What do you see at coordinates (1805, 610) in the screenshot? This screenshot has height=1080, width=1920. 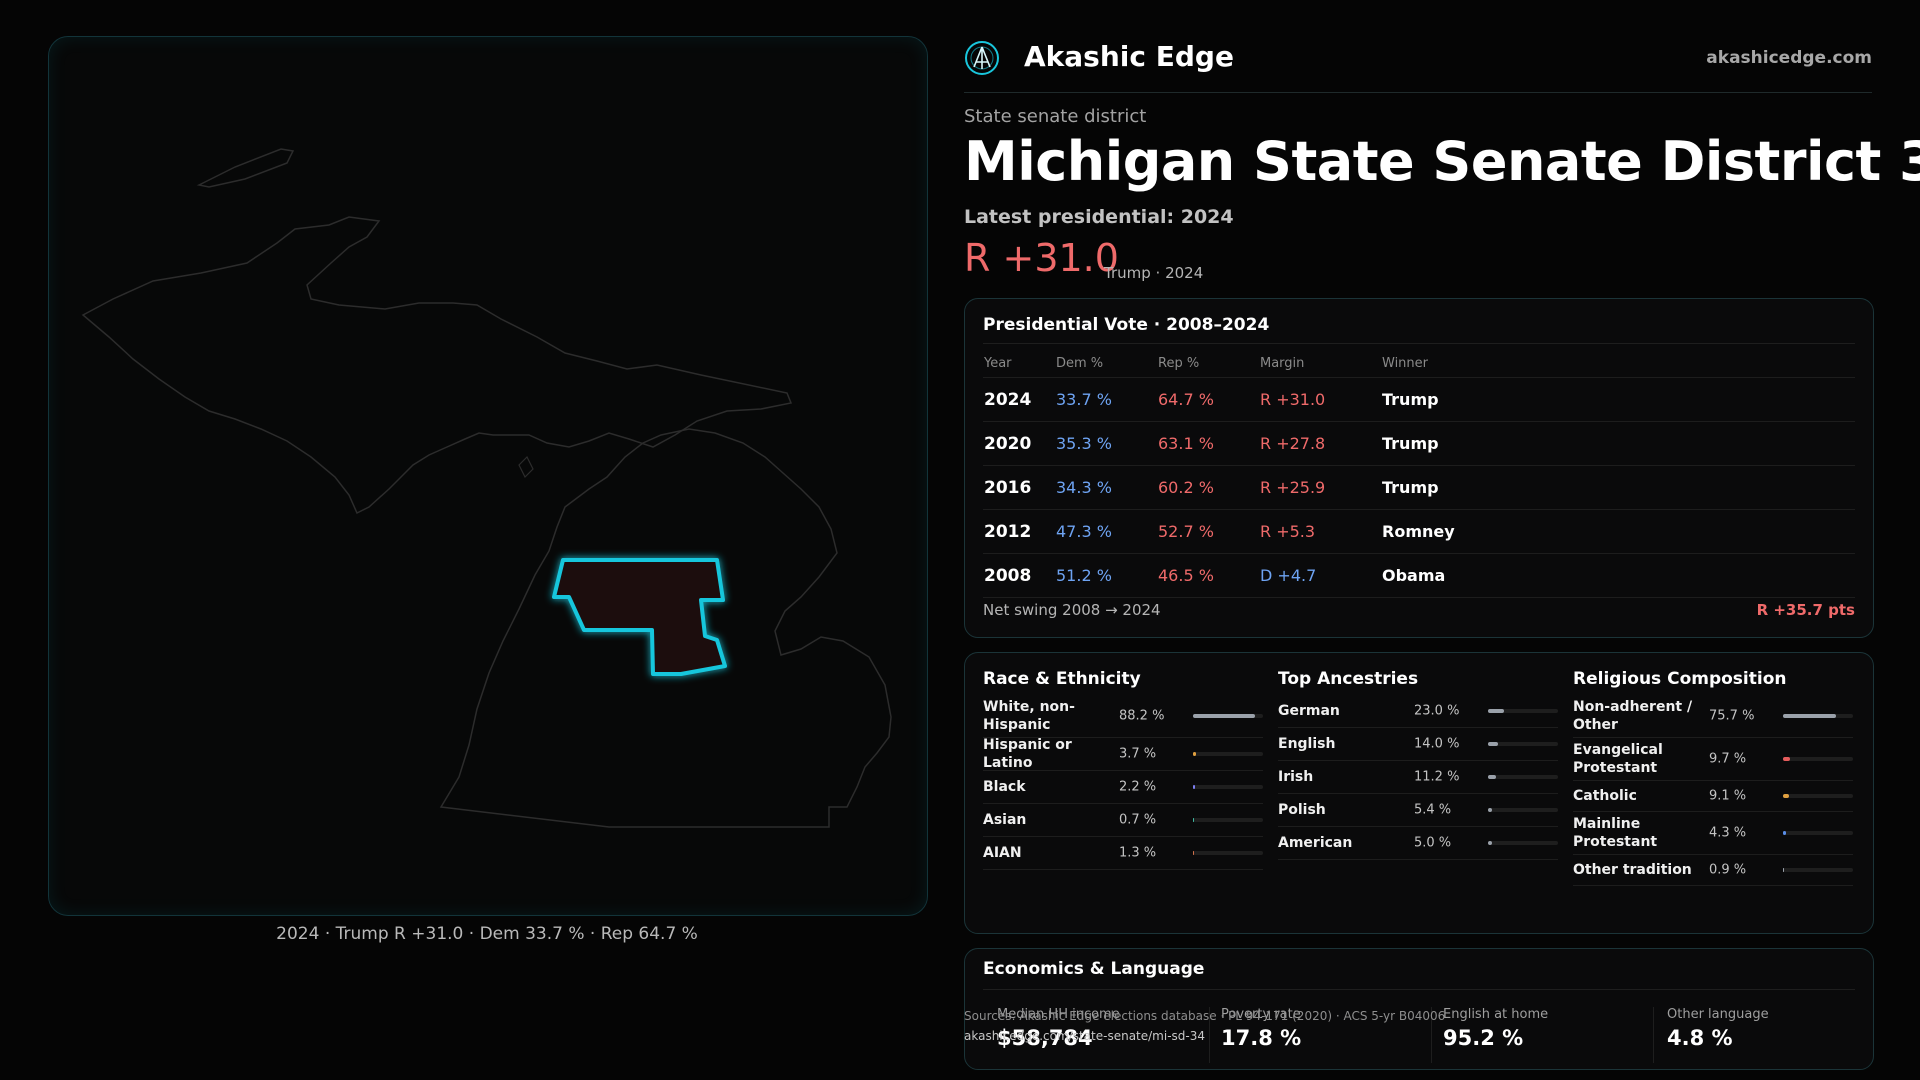 I see `net-swing-value: R +35.7 pts` at bounding box center [1805, 610].